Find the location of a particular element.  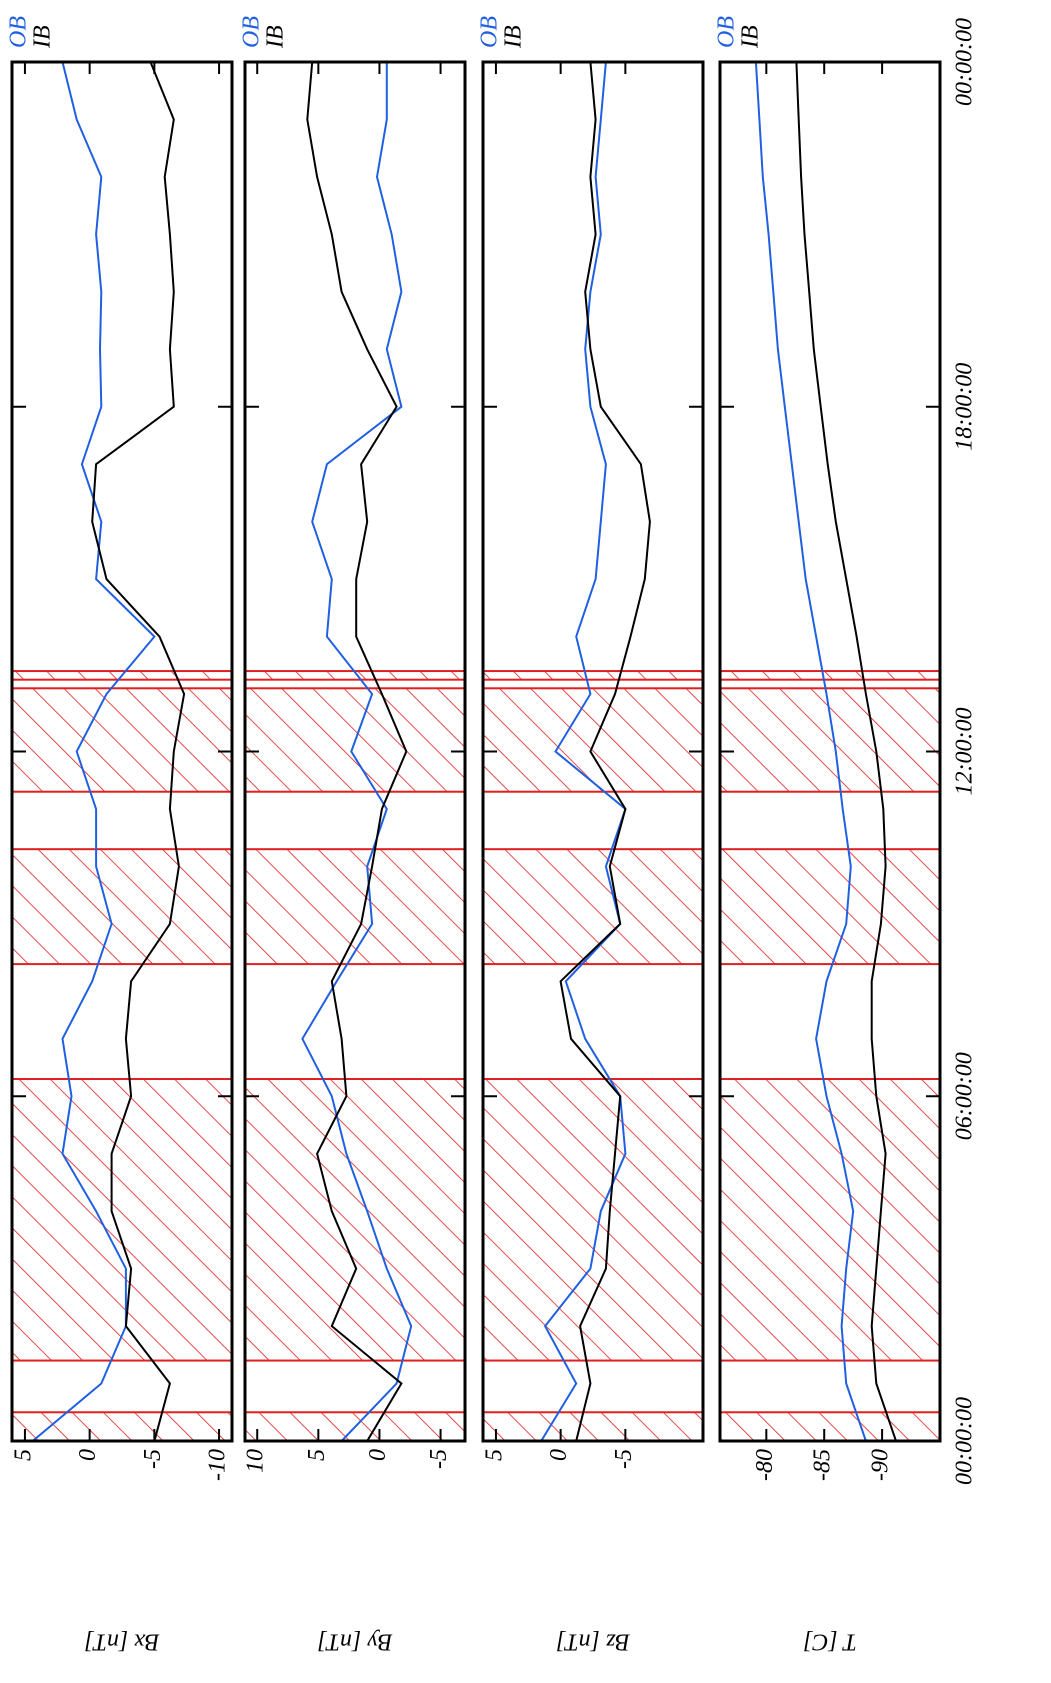

y-axis-label: Bz [nT] is located at coordinates (593, 1641).